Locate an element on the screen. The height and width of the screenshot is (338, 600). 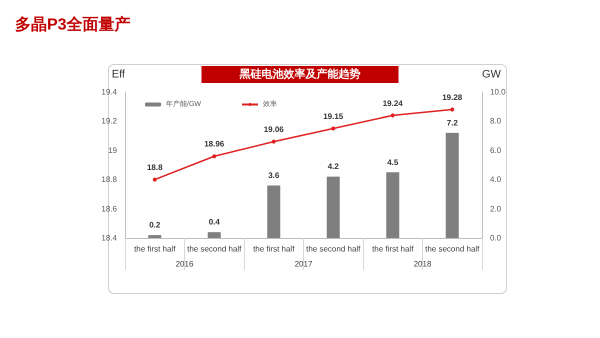
data-label: 0.2 is located at coordinates (155, 225).